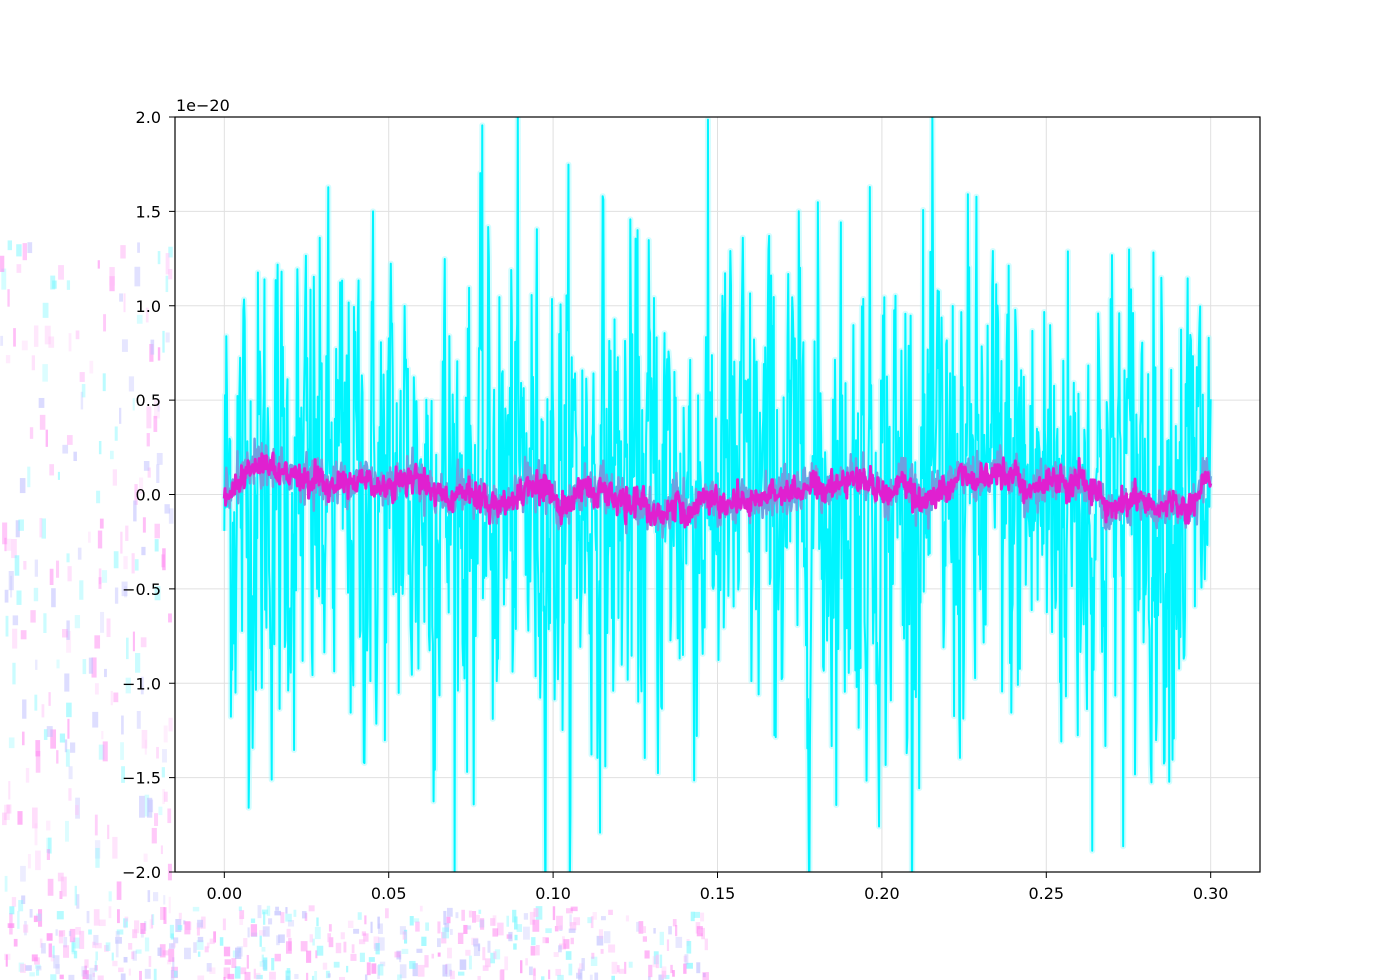 This screenshot has height=980, width=1400. I want to click on y-tick-label: −1.5, so click(141, 778).